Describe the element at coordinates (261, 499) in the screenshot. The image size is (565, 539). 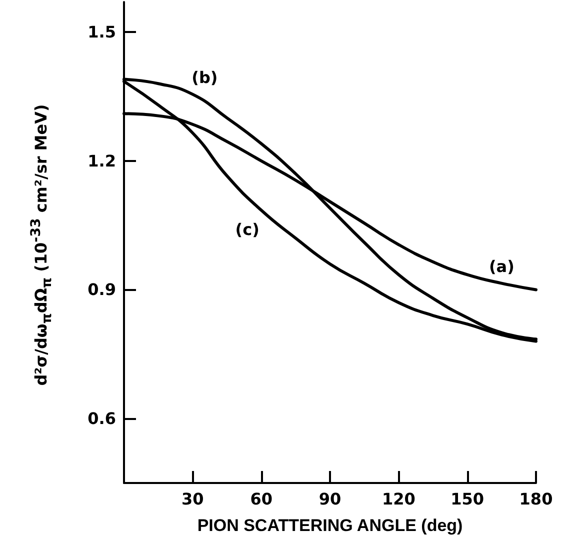
I see `x-tick-label: 60` at that location.